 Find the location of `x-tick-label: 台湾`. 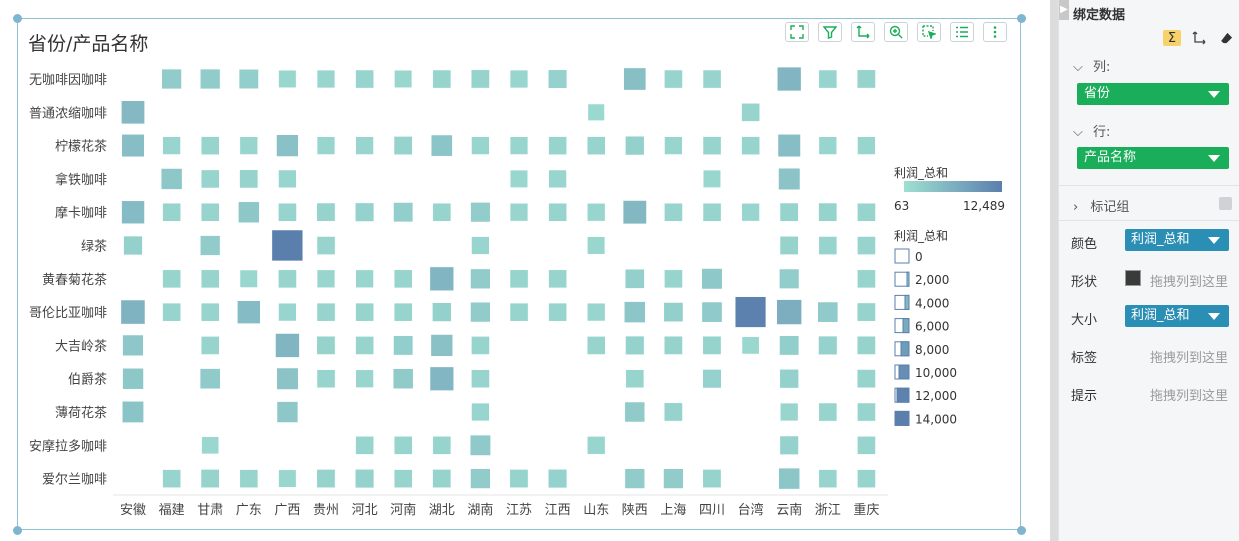

x-tick-label: 台湾 is located at coordinates (751, 510).